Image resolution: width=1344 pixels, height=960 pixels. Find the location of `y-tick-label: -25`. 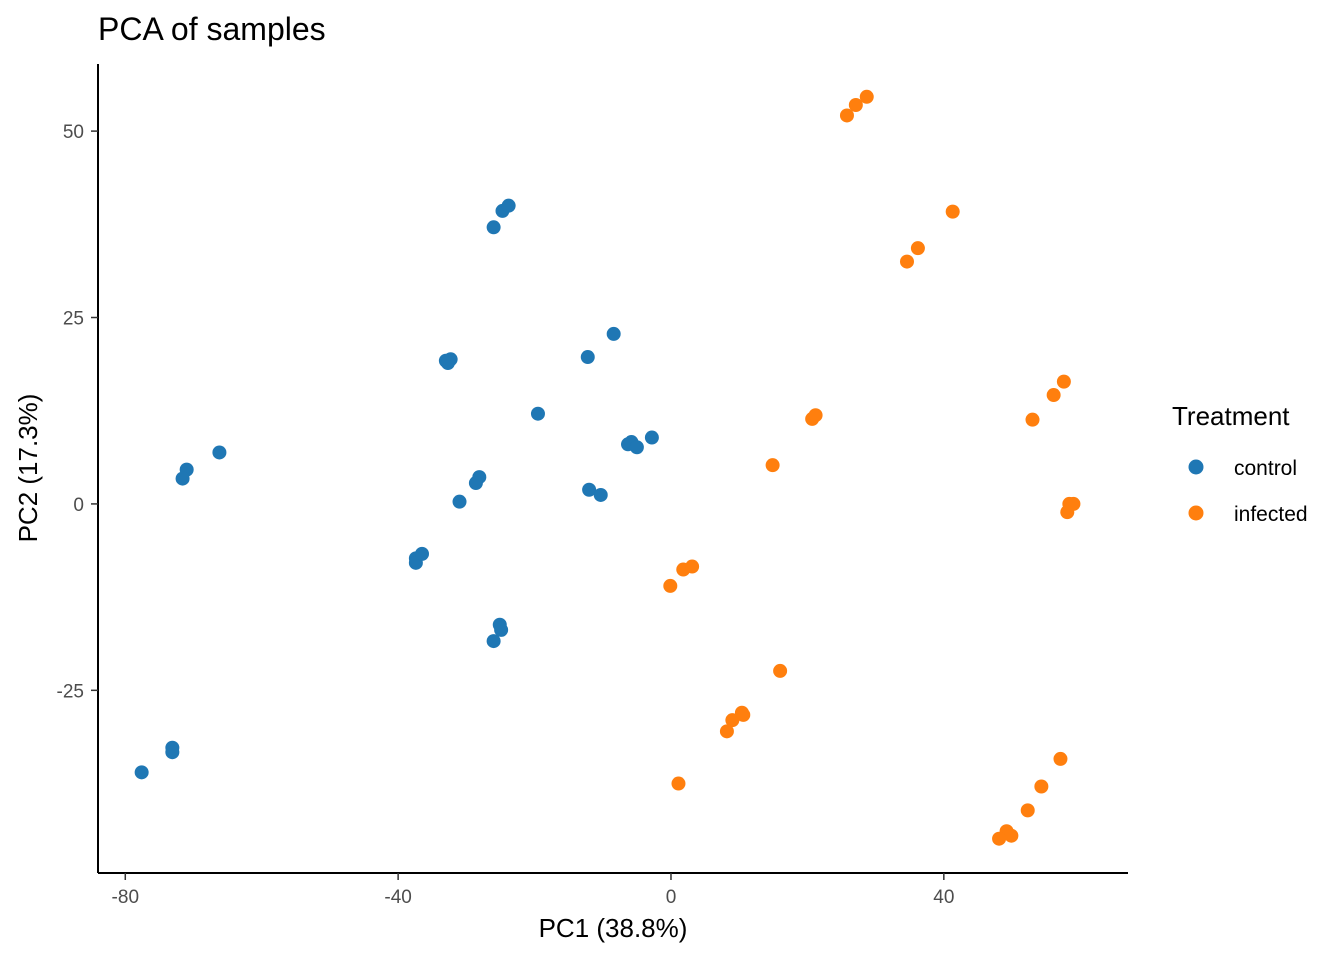

y-tick-label: -25 is located at coordinates (70, 691).